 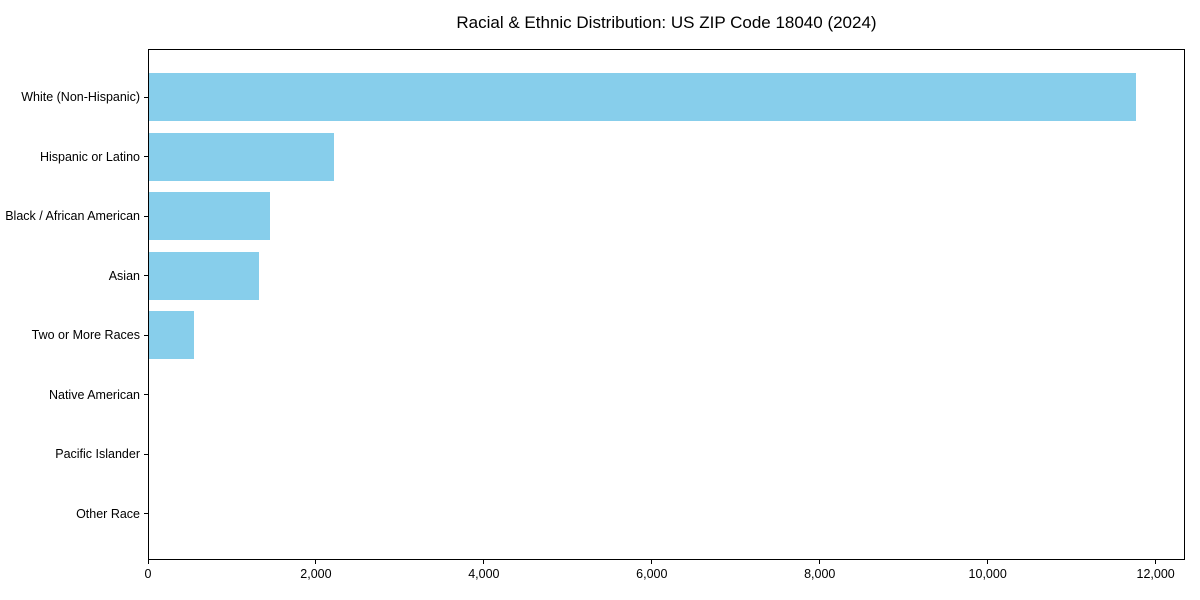 What do you see at coordinates (987, 574) in the screenshot?
I see `x-tick-label: 10,000` at bounding box center [987, 574].